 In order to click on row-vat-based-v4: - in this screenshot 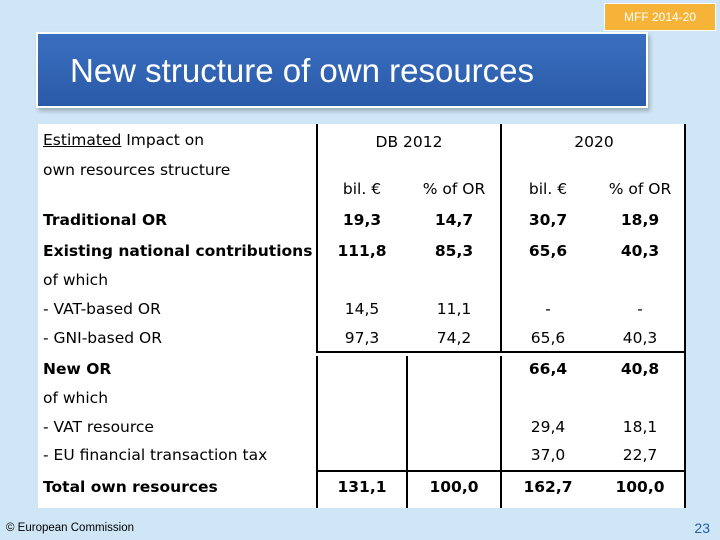, I will do `click(640, 309)`.